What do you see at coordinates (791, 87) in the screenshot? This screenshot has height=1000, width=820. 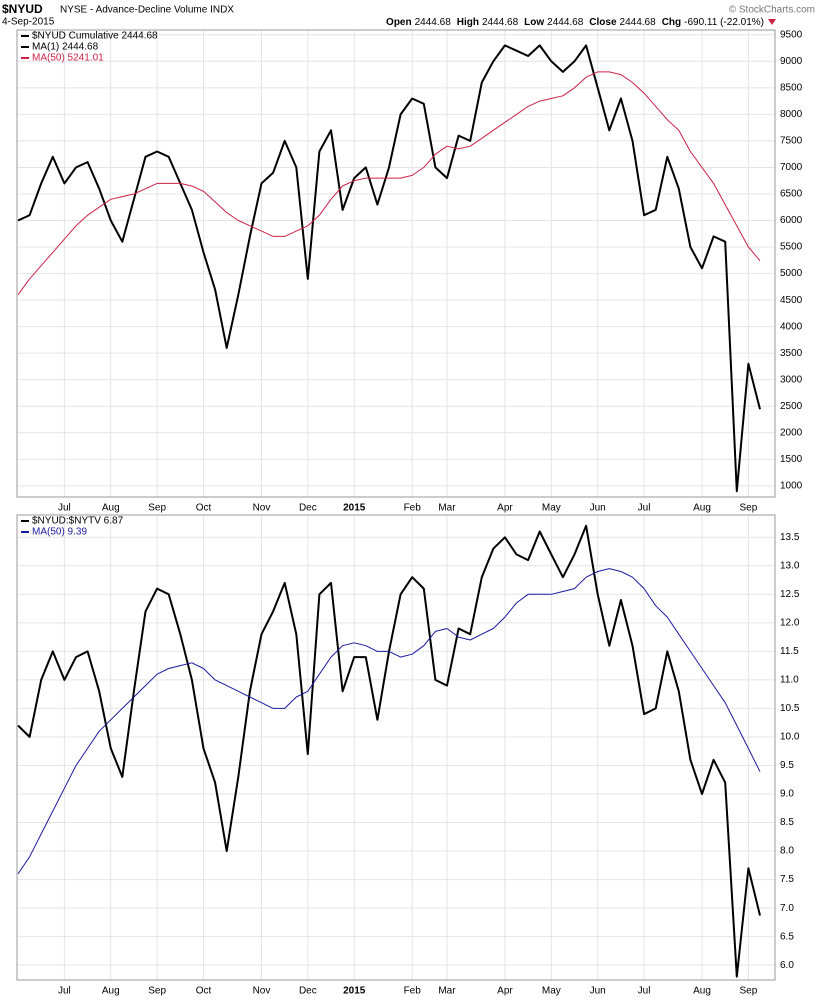 I see `y-tick-label: 8500` at bounding box center [791, 87].